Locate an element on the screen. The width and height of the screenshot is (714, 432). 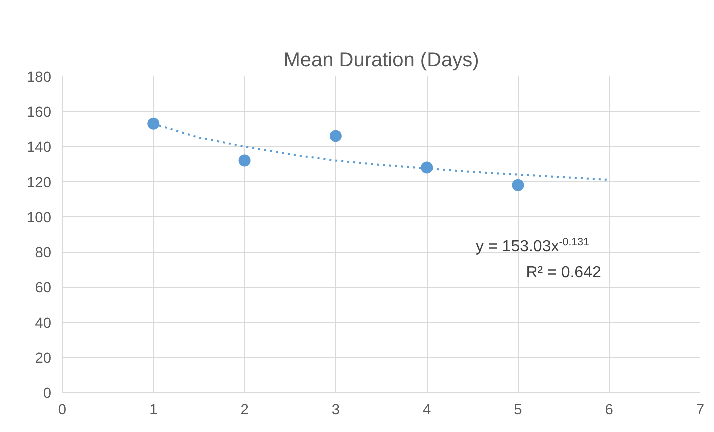
x-tick-label: 3 is located at coordinates (336, 410).